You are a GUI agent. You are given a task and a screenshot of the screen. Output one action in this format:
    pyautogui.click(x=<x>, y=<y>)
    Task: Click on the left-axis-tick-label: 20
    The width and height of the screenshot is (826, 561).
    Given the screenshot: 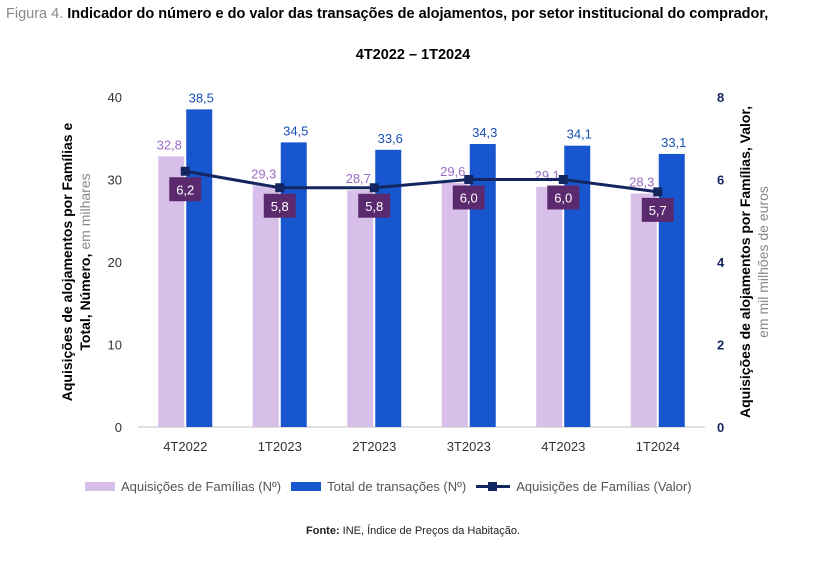 What is the action you would take?
    pyautogui.click(x=115, y=262)
    